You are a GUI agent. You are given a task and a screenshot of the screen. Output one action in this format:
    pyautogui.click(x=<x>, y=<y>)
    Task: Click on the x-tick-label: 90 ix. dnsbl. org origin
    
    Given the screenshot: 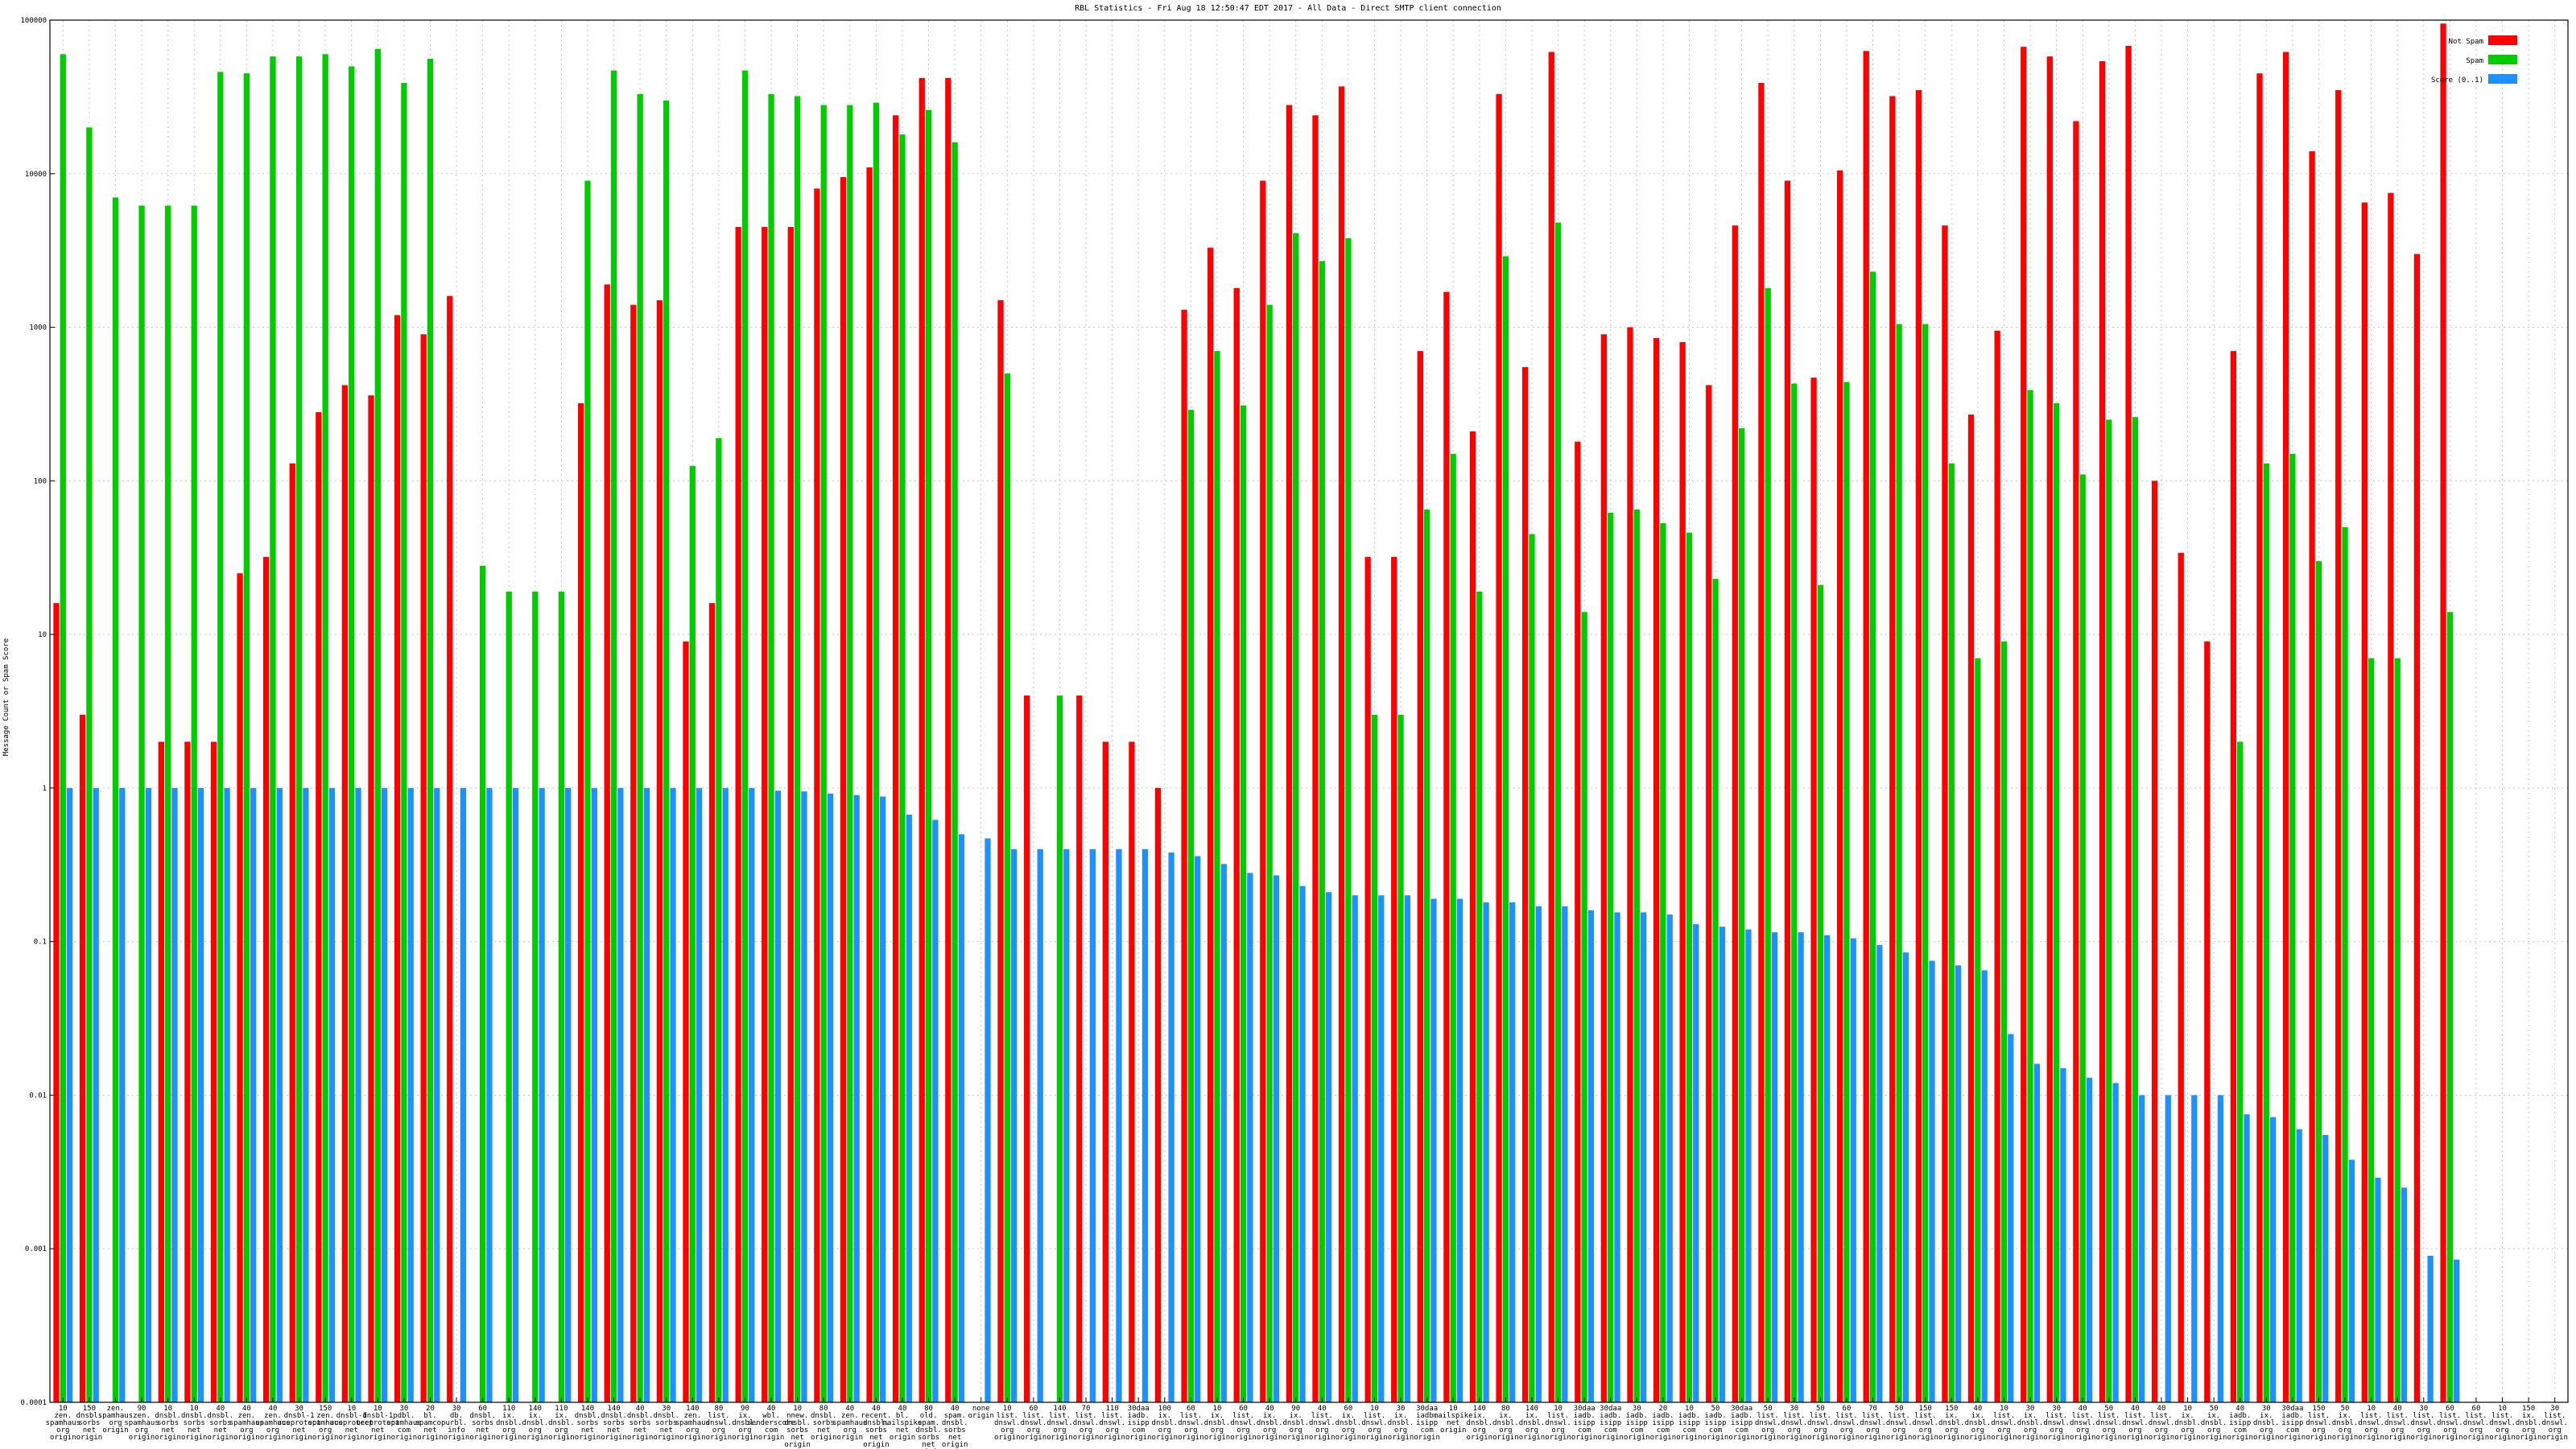 What is the action you would take?
    pyautogui.click(x=1295, y=1423)
    